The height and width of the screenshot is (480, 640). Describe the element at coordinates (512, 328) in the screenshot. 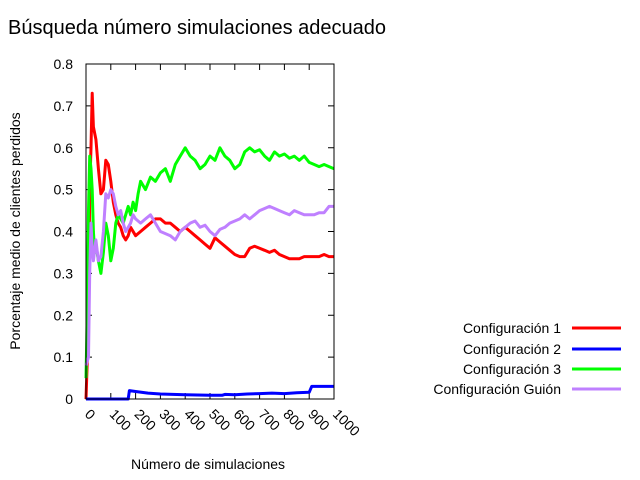

I see `legend-label: Configuración 1` at that location.